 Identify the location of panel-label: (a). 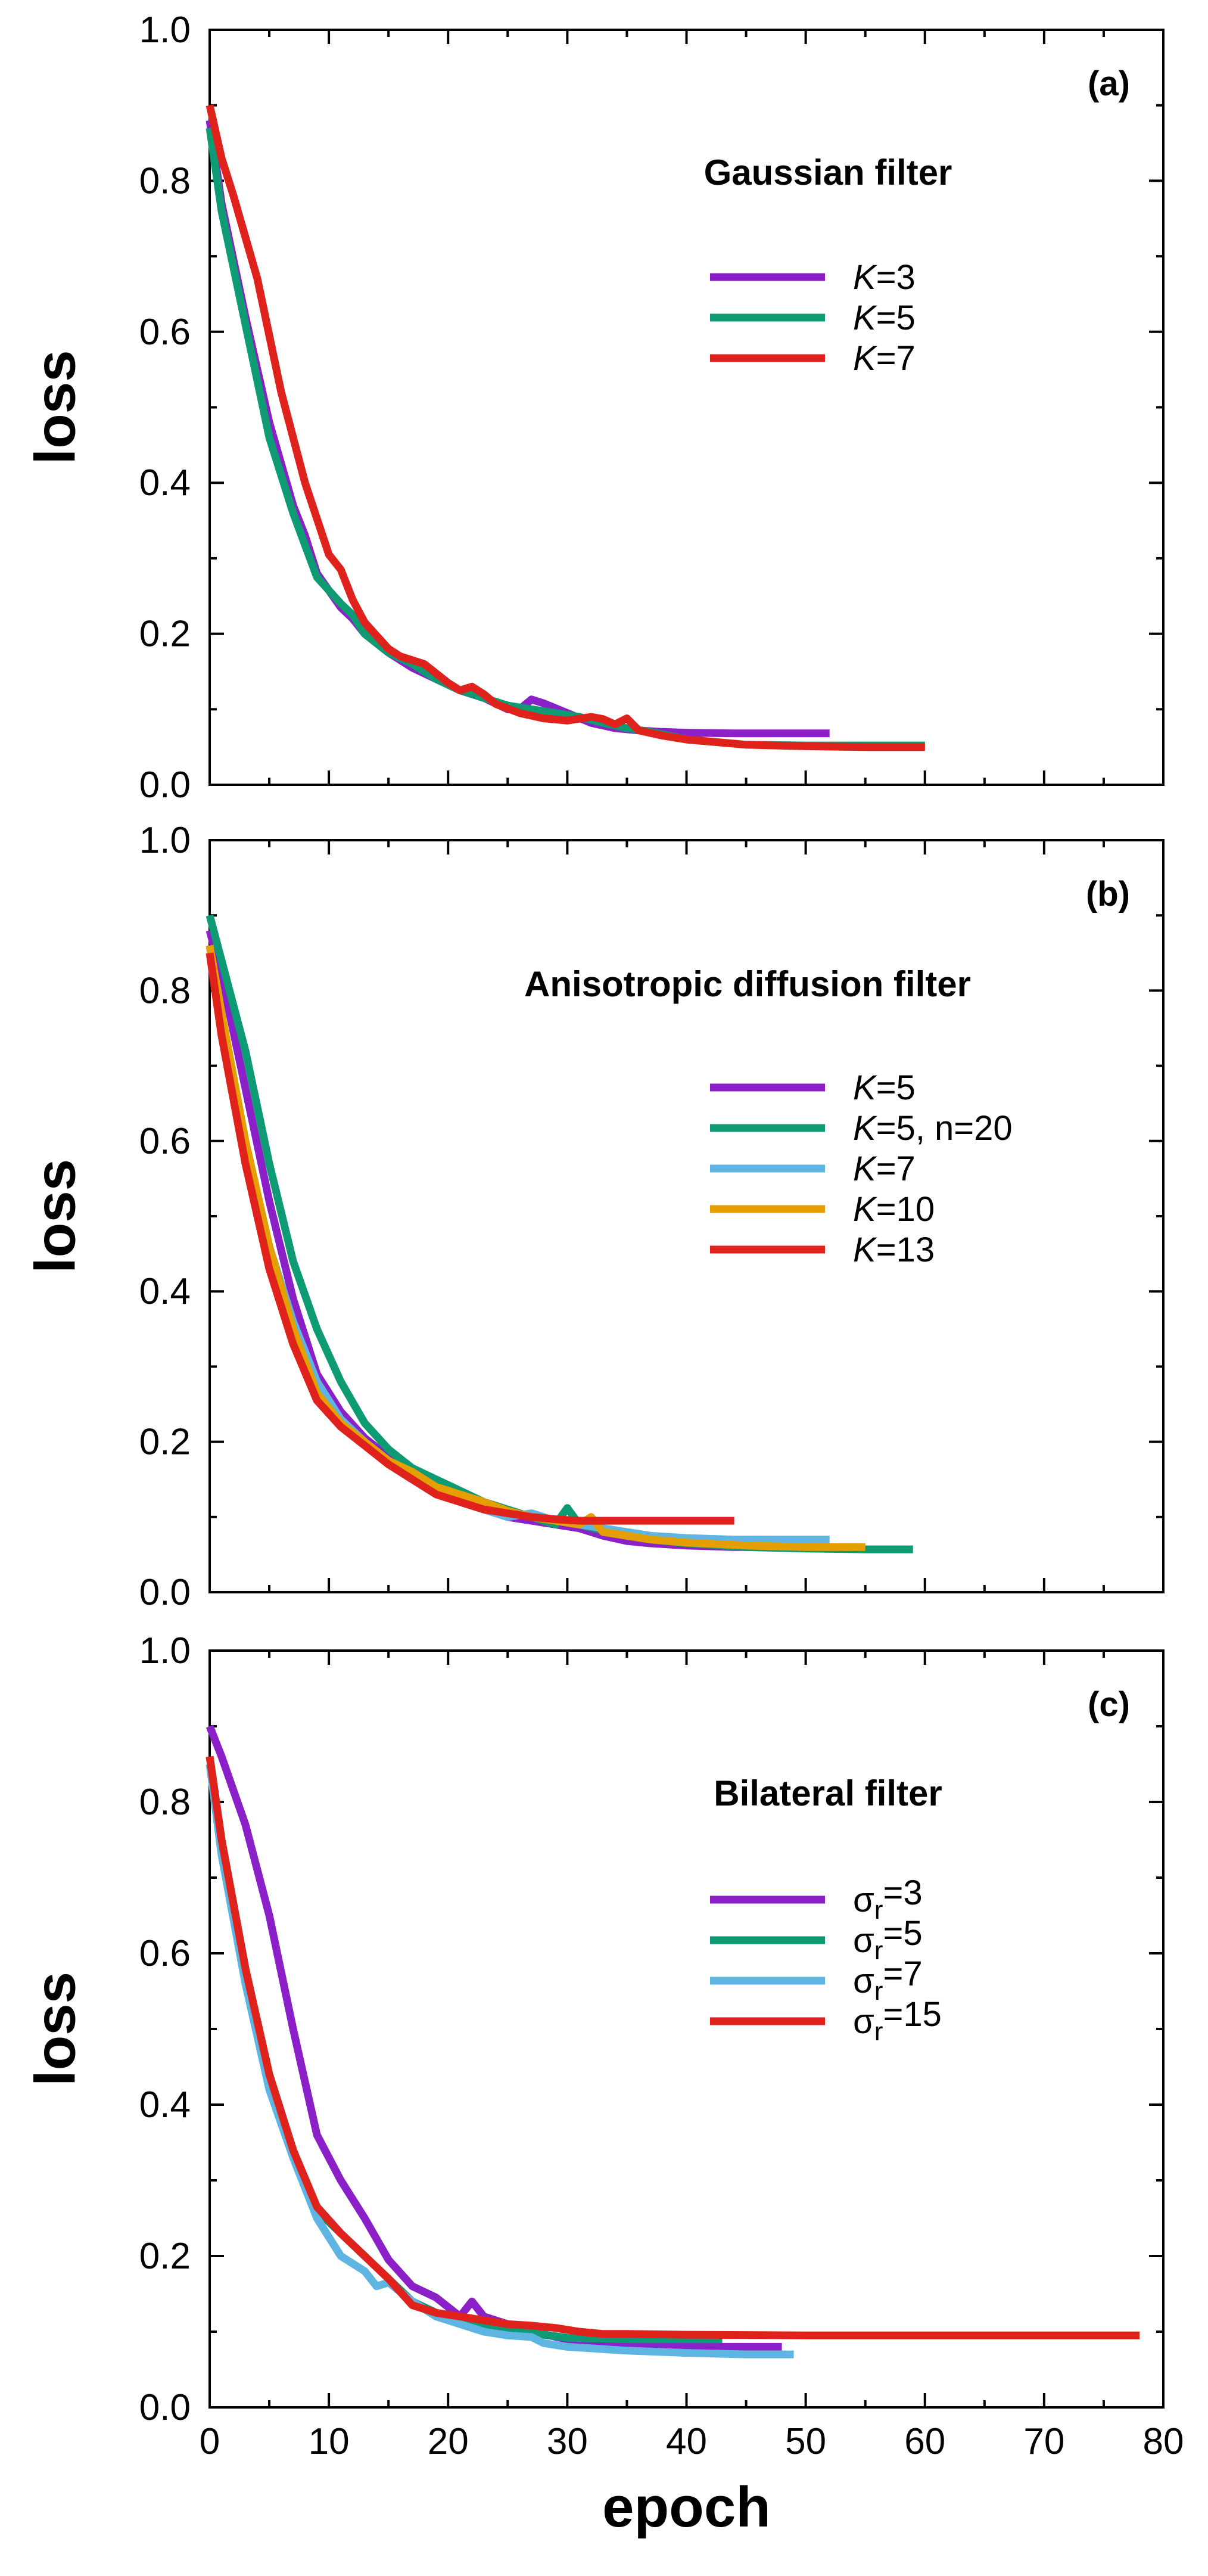
(1109, 83).